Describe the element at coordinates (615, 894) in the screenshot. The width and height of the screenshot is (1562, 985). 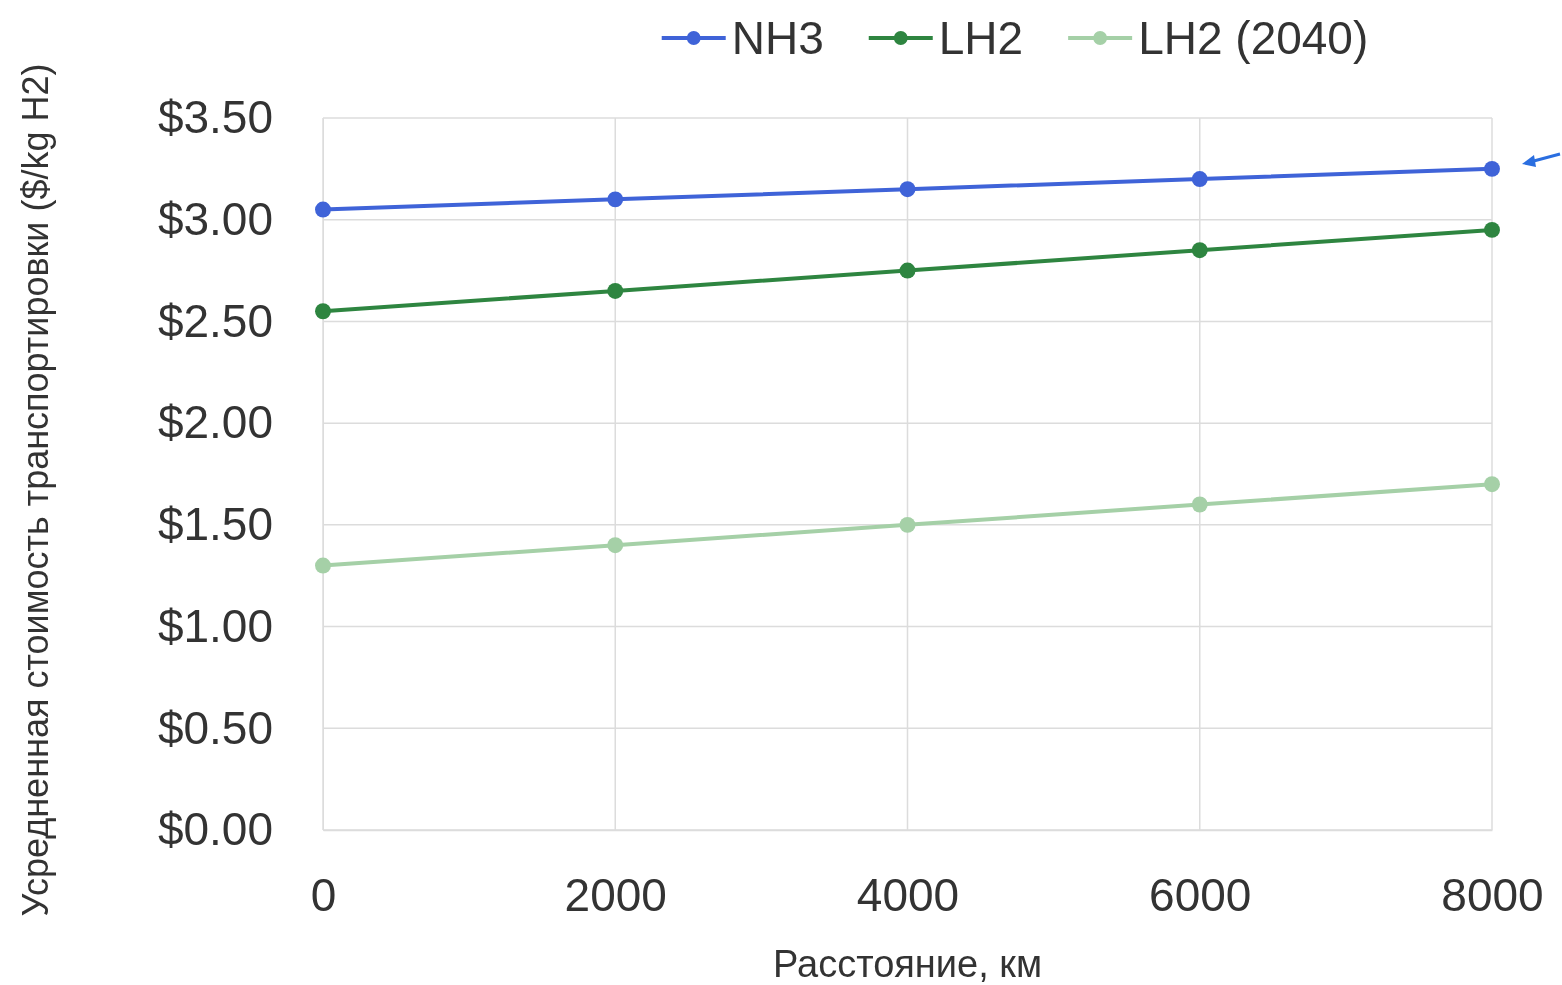
I see `x-tick-label: 2000` at that location.